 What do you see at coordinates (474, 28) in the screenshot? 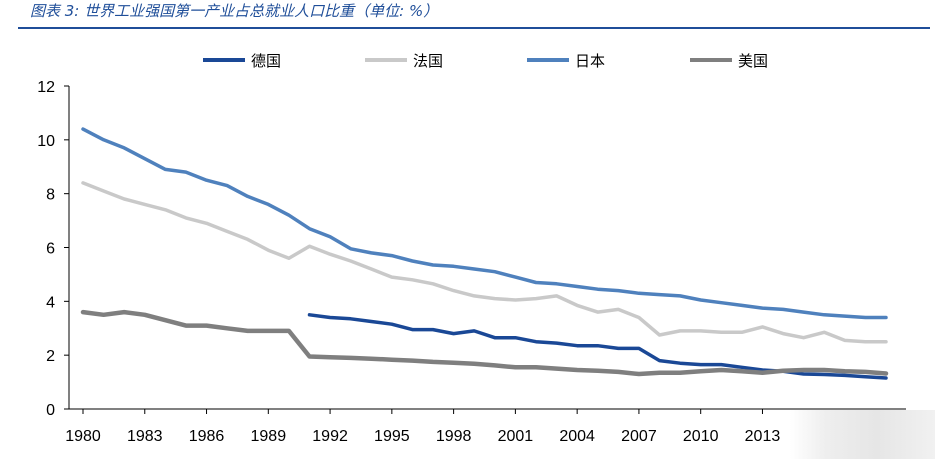
I see `title-rule` at bounding box center [474, 28].